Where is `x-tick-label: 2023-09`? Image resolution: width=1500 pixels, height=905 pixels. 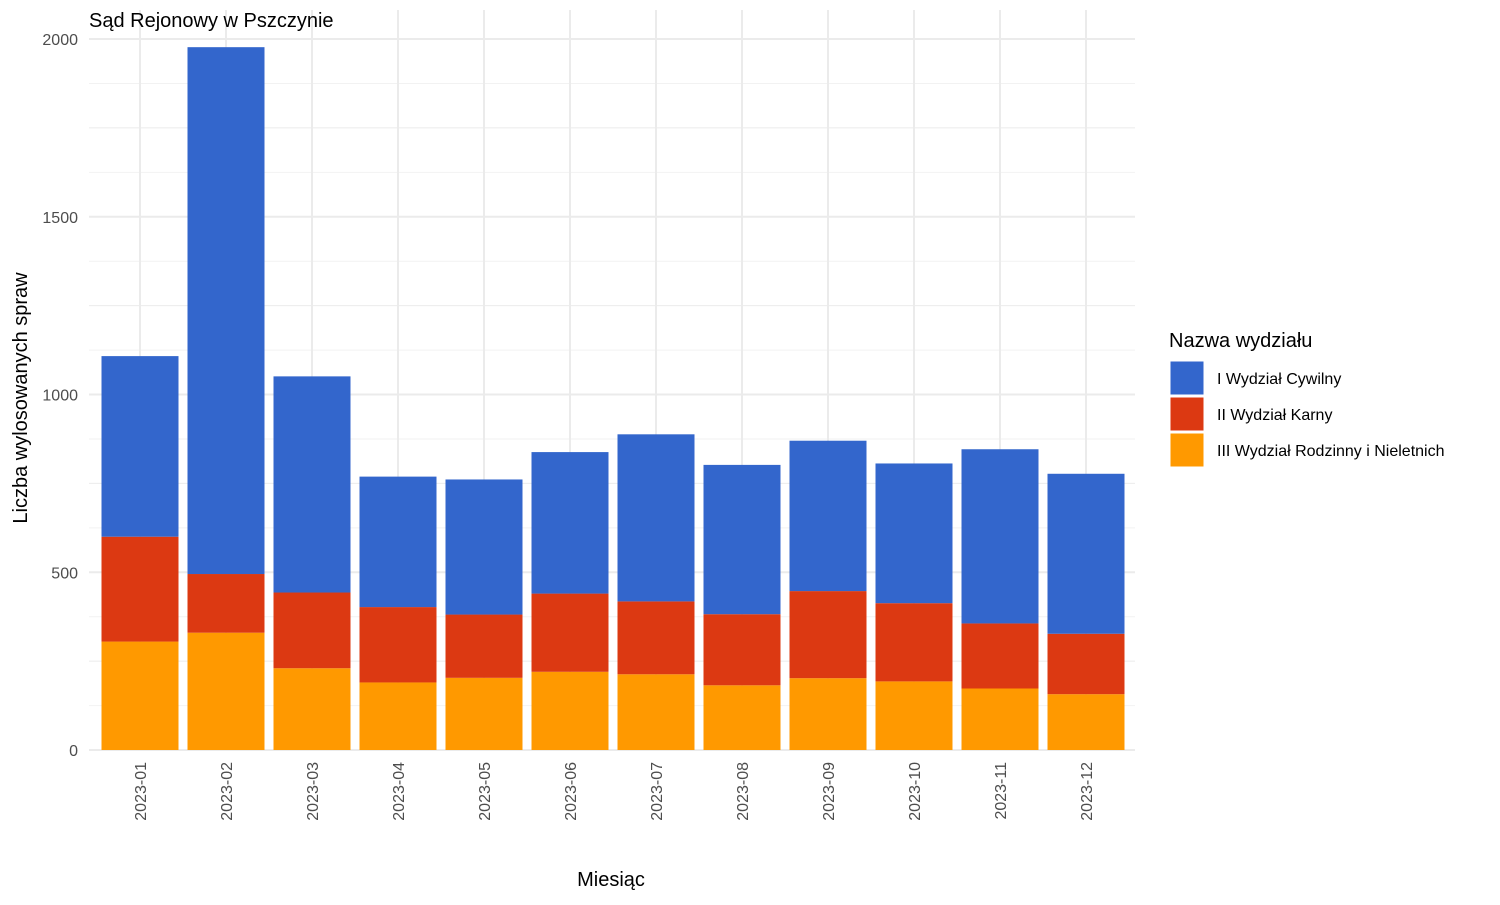 x-tick-label: 2023-09 is located at coordinates (829, 791).